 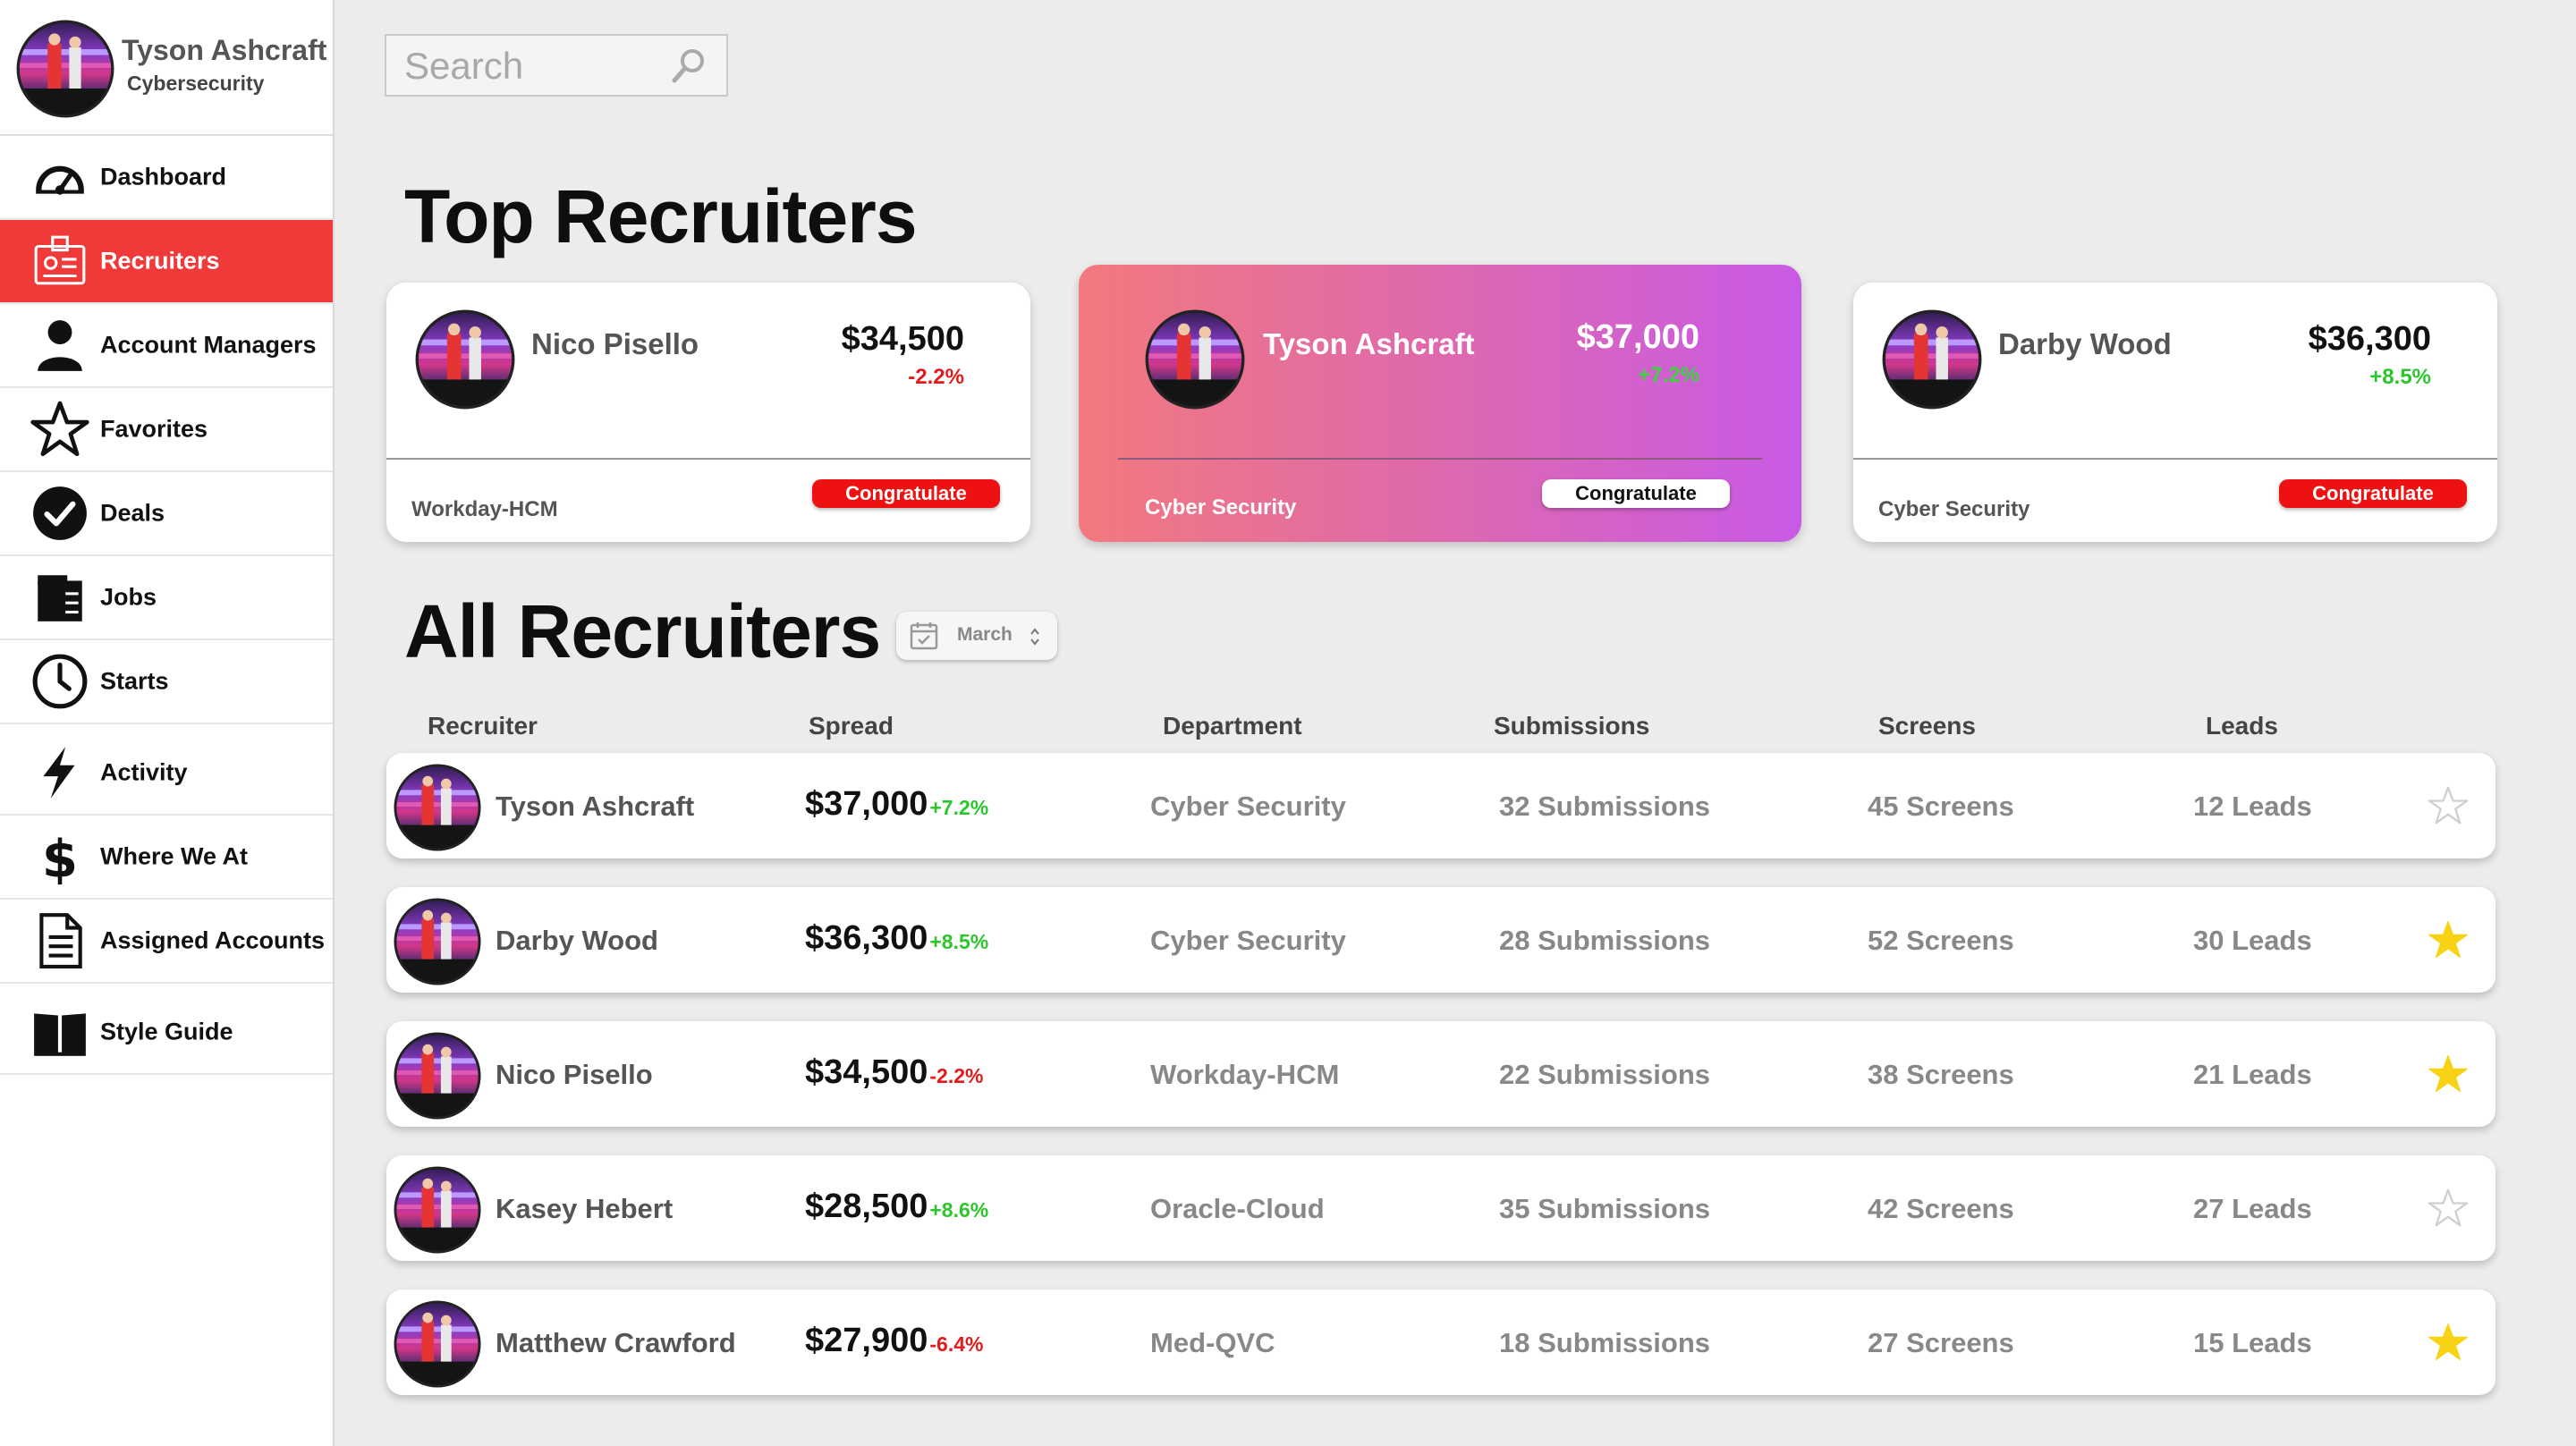 I want to click on nav-item-account-managers: Account Managers, so click(x=166, y=346).